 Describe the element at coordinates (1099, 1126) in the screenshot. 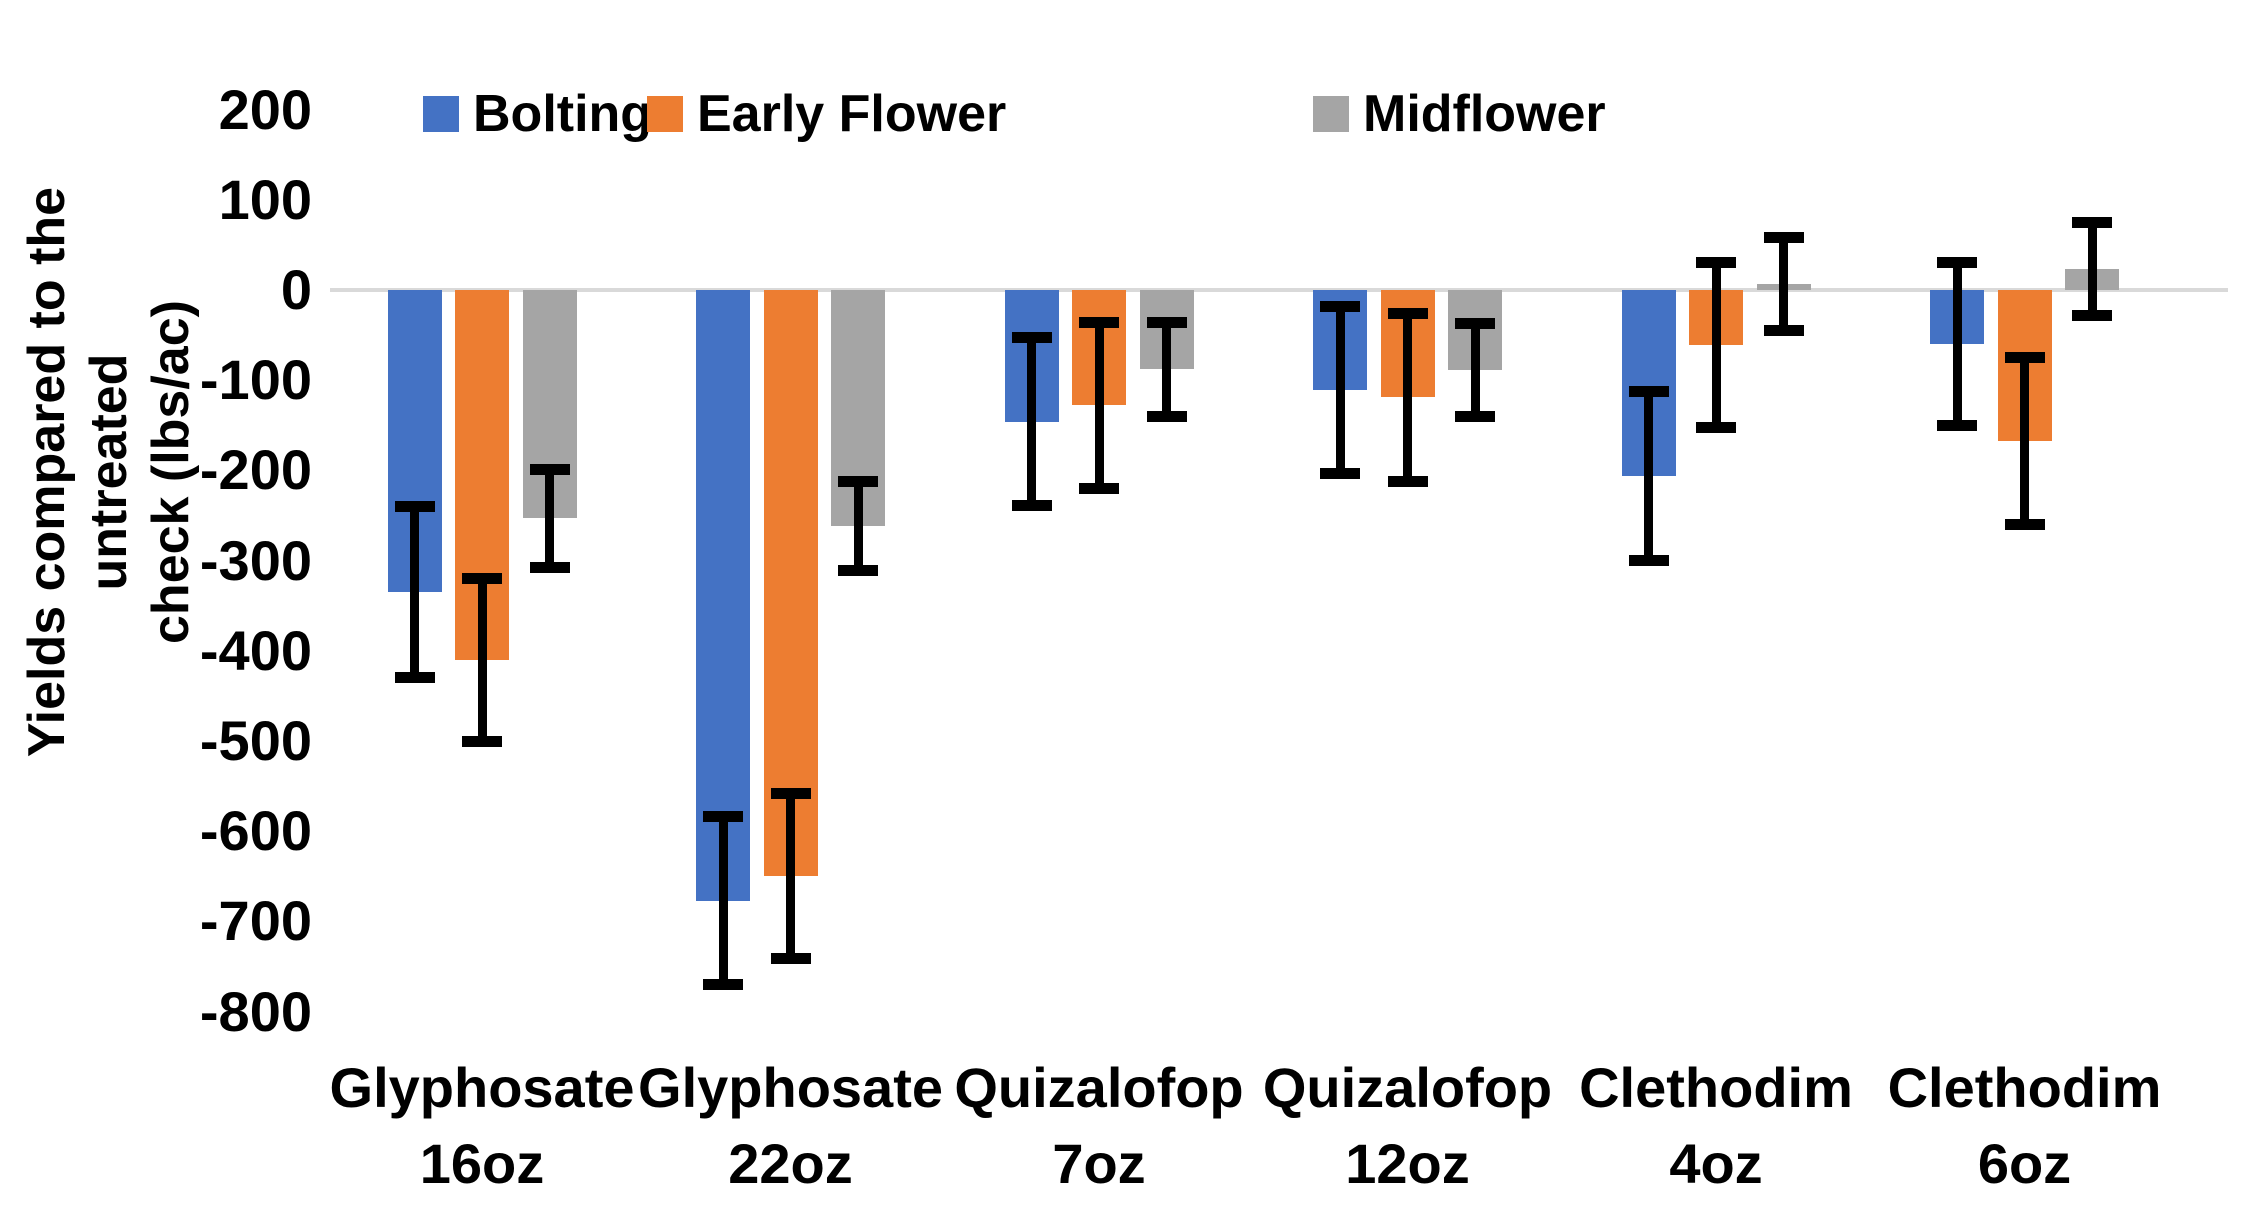

I see `x-category-label: Quizalofop 7oz` at that location.